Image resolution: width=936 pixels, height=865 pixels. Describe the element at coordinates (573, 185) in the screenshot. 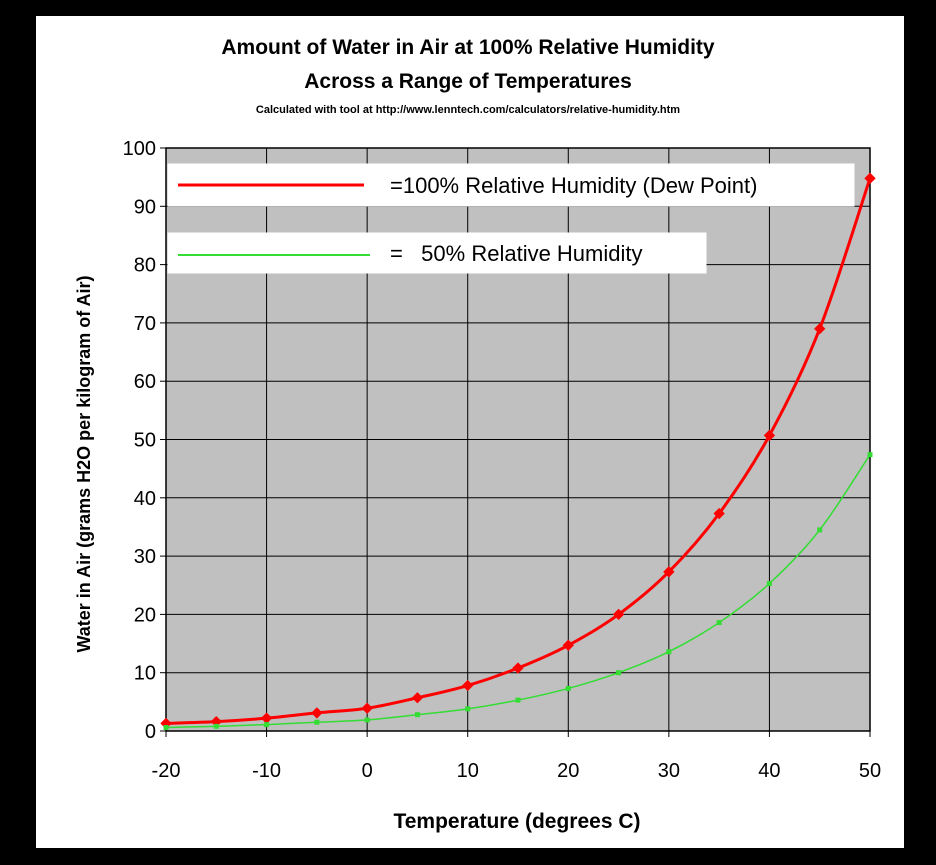

I see `legend-label-100pct: =100% Relative Humidity (Dew Point)` at that location.